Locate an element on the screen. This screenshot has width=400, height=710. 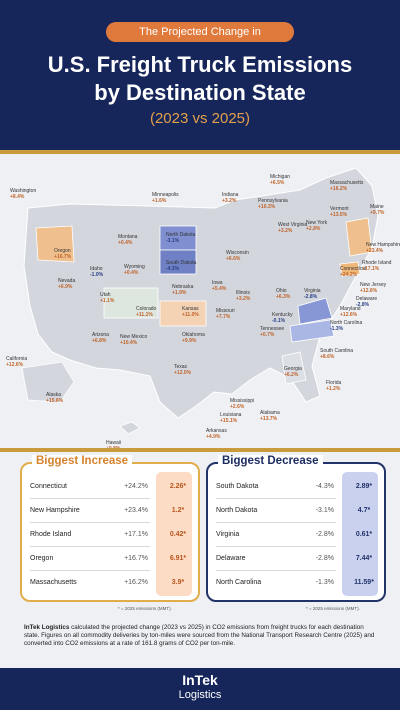
virginia-shape is located at coordinates (315, 311).